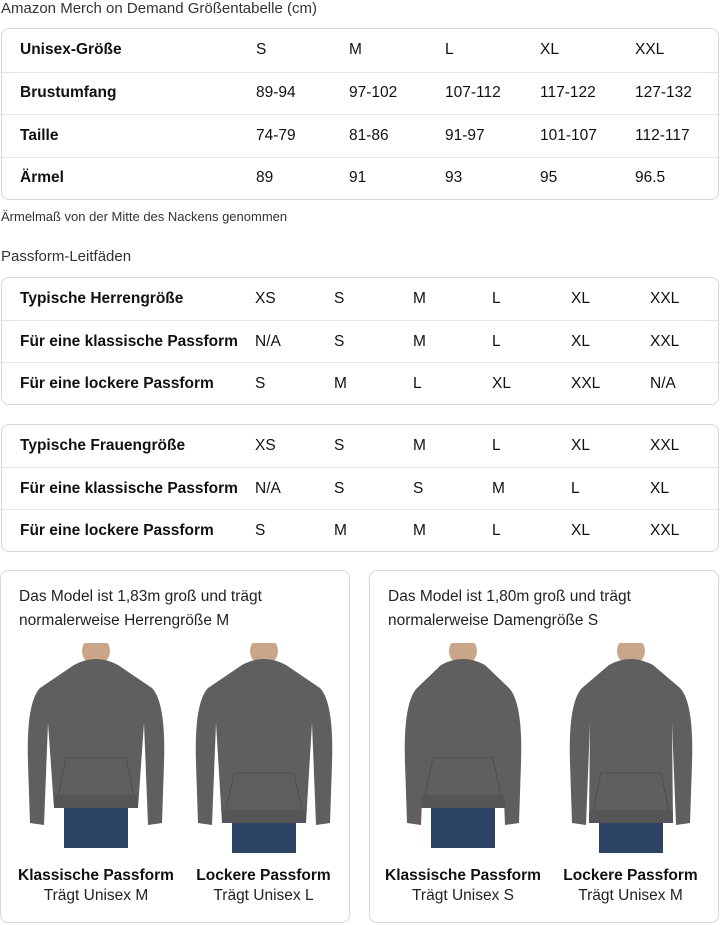  I want to click on table-cell: 91-97, so click(465, 135).